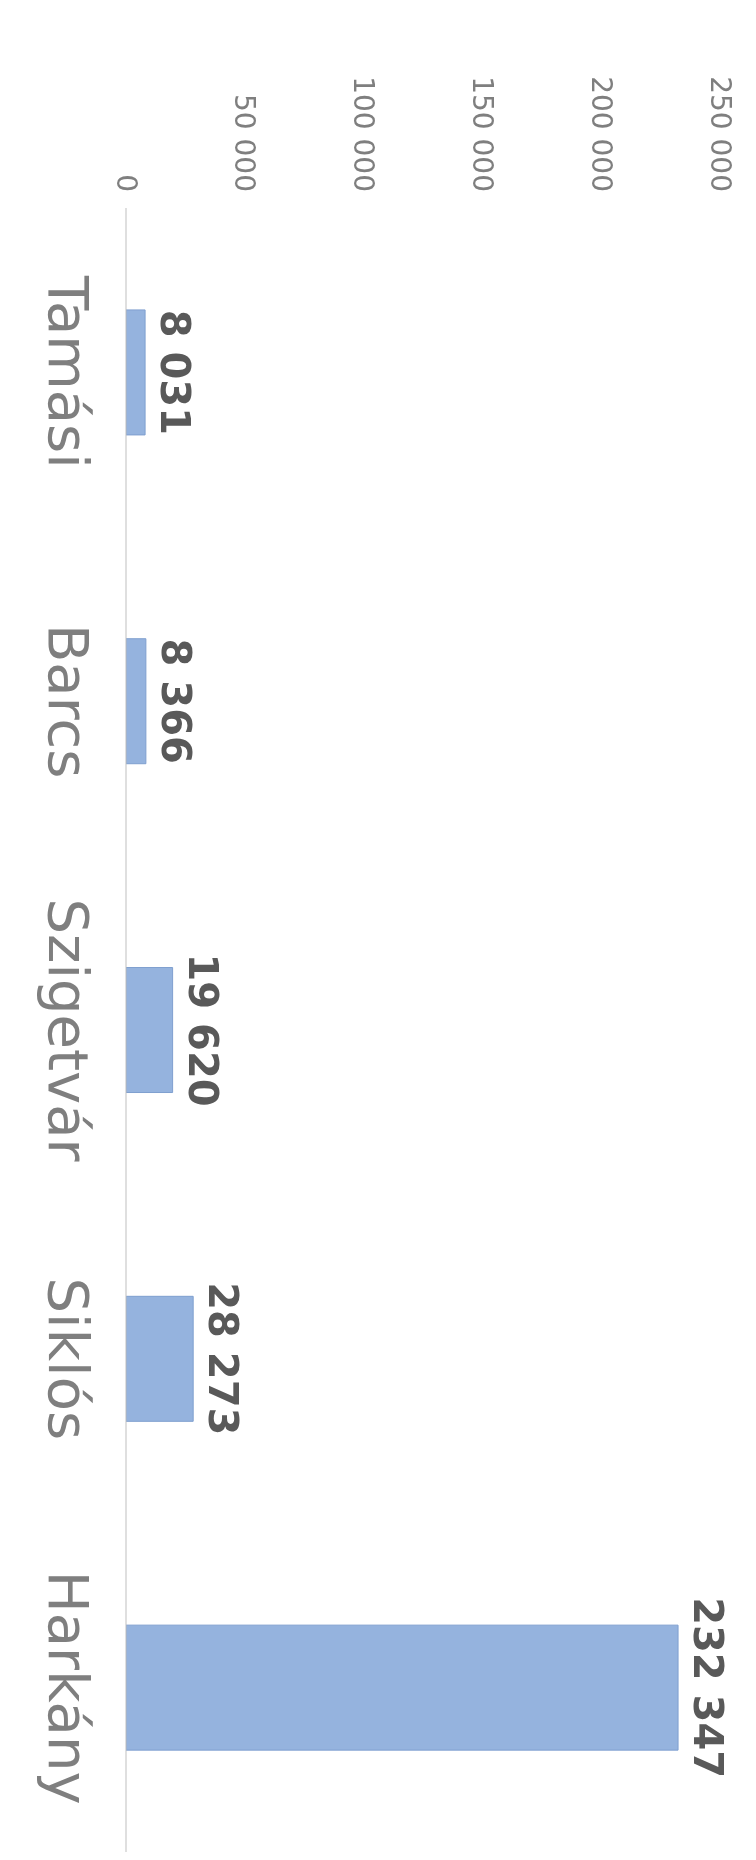  What do you see at coordinates (68, 1359) in the screenshot?
I see `y-tick-label: Siklós` at bounding box center [68, 1359].